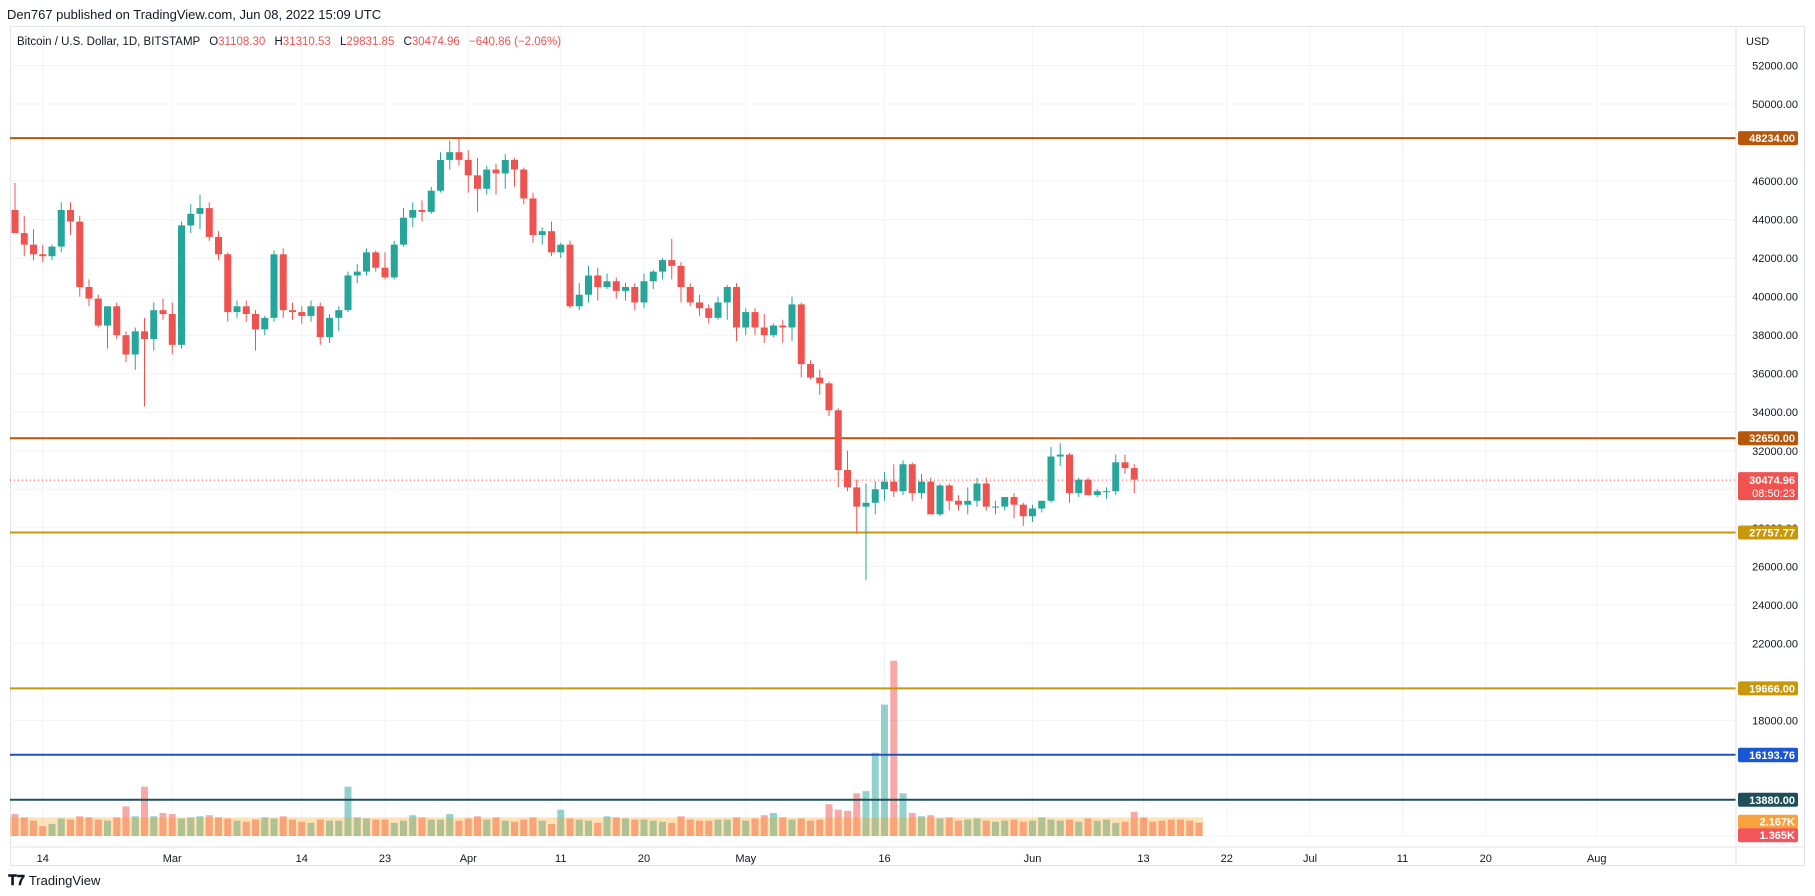 This screenshot has width=1815, height=896. What do you see at coordinates (1775, 336) in the screenshot?
I see `price-tick-label: 38000.00` at bounding box center [1775, 336].